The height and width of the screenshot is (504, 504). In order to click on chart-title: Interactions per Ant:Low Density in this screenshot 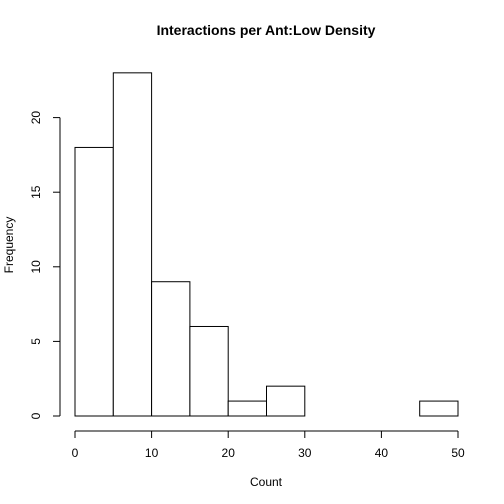, I will do `click(266, 30)`.